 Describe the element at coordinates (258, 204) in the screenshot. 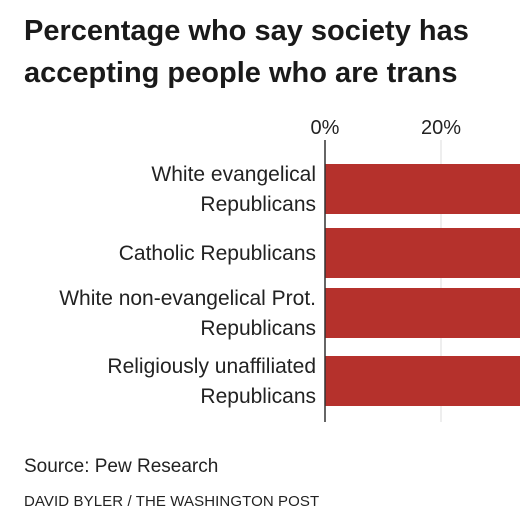

I see `category-label-0-line-1: Republicans` at that location.